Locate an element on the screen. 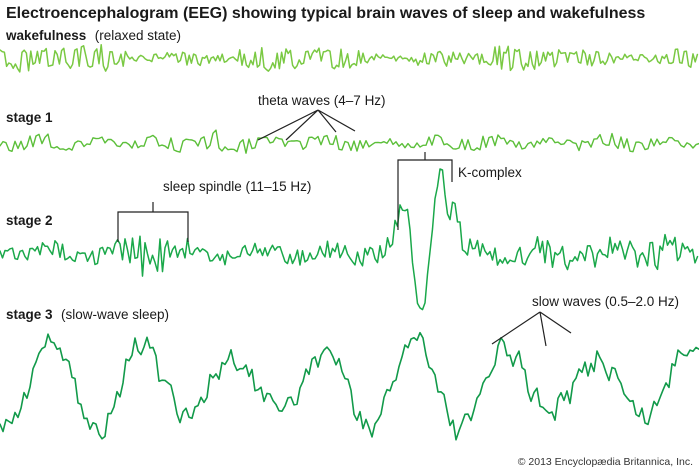 The width and height of the screenshot is (699, 471). label-wakefulness: wakefulness (relaxed state) is located at coordinates (93, 35).